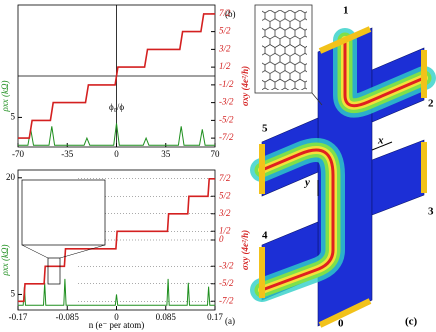 This screenshot has height=332, width=436. I want to click on inset-pointer, so click(317, 99).